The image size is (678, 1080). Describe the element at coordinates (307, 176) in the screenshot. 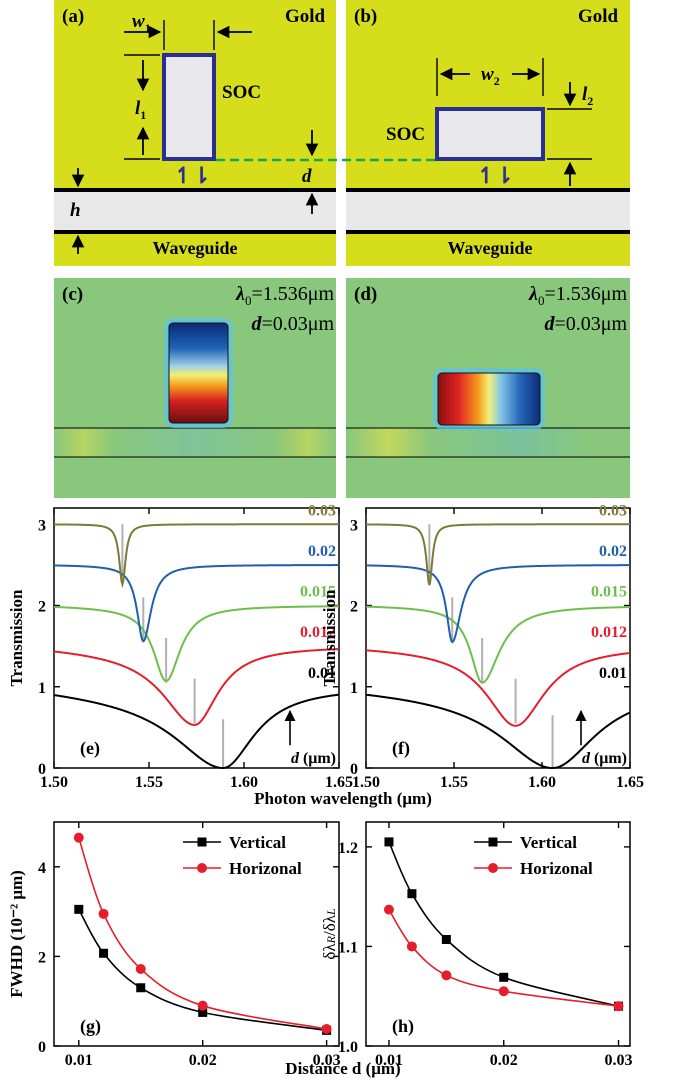

I see `panel-a-d-label: d` at that location.